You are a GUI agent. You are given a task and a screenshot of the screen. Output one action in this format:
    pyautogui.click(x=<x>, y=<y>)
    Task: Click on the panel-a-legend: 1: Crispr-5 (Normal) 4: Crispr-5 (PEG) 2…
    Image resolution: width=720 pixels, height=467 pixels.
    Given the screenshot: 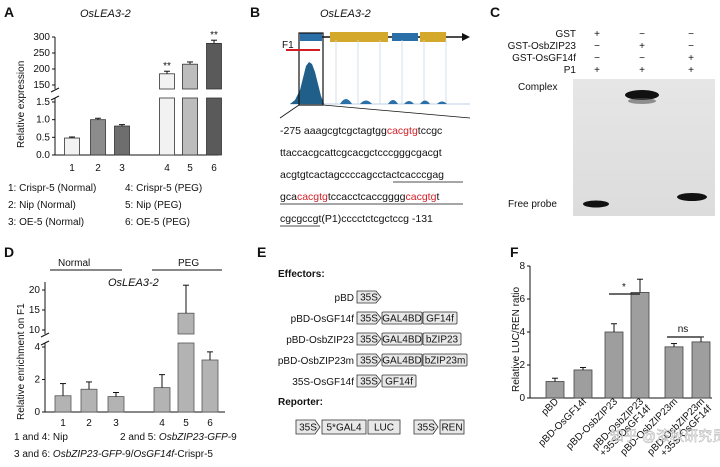 What is the action you would take?
    pyautogui.click(x=105, y=205)
    